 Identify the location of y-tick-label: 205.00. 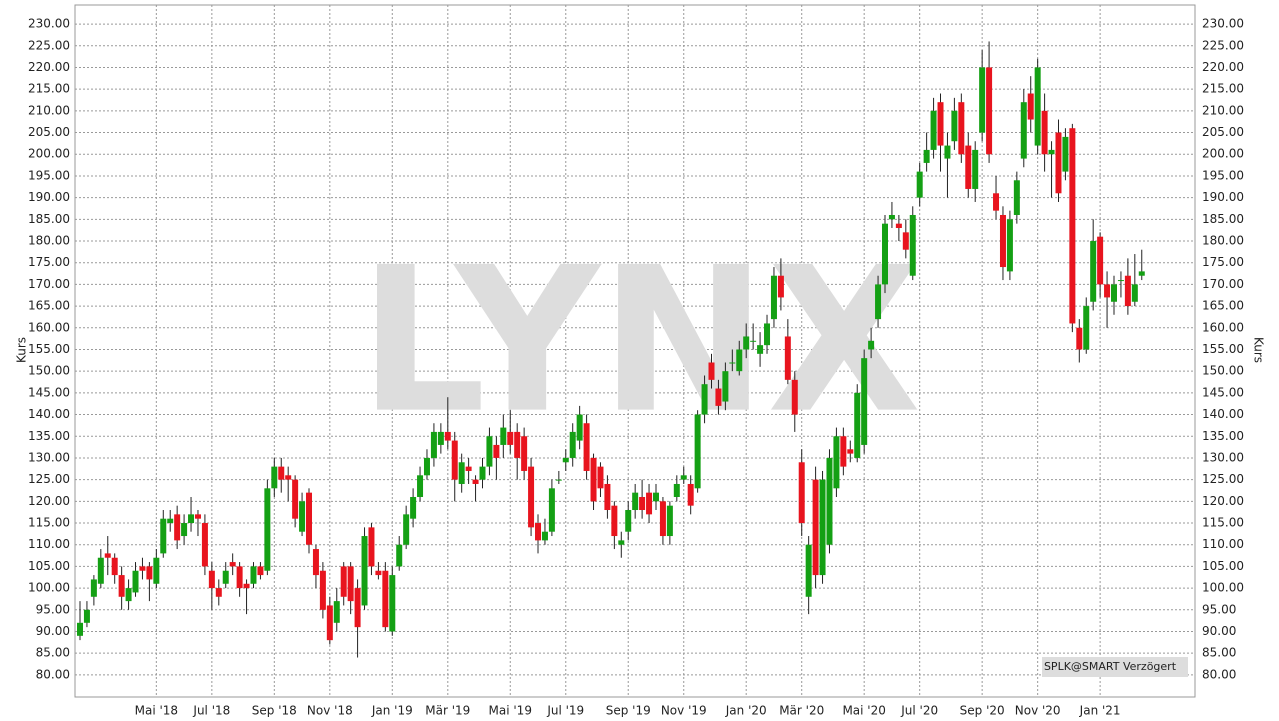
(49, 132).